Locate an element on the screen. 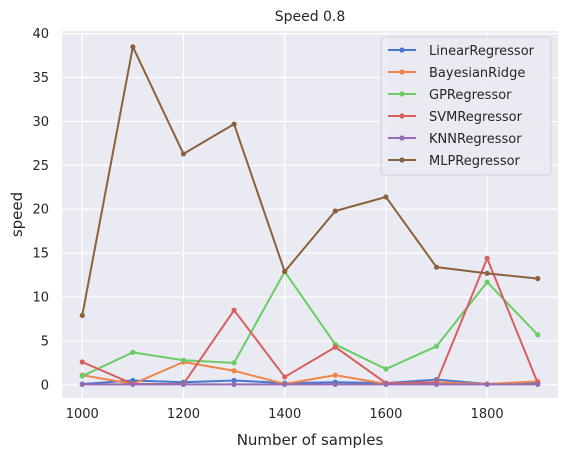 The image size is (566, 457). legend-box is located at coordinates (466, 106).